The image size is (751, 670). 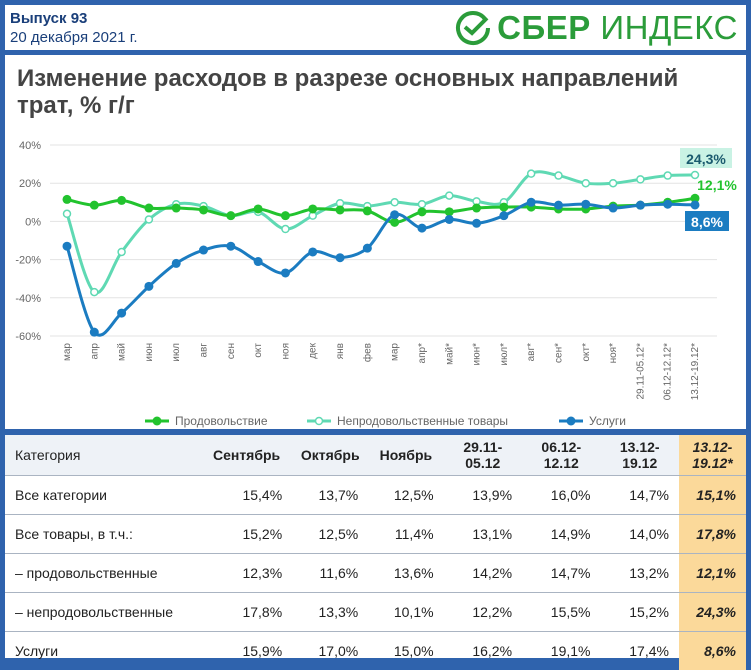 What do you see at coordinates (561, 651) in the screenshot?
I see `table-cell: 19,1%` at bounding box center [561, 651].